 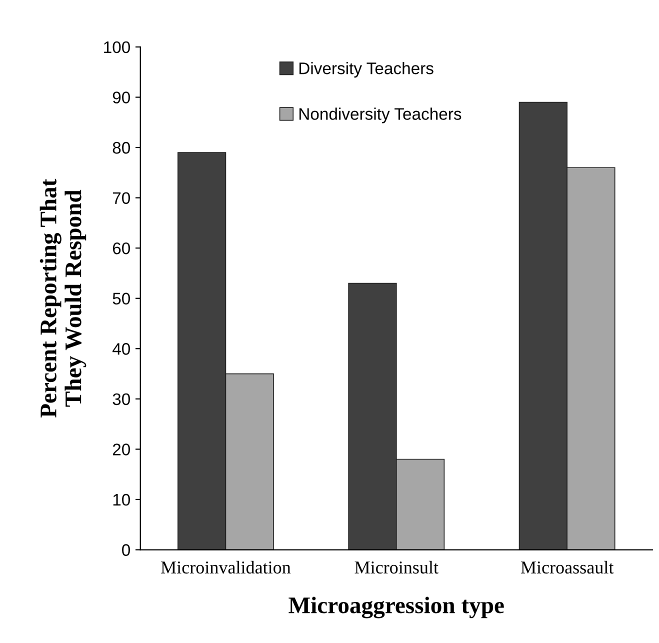 What do you see at coordinates (121, 399) in the screenshot?
I see `y-tick-label: 30` at bounding box center [121, 399].